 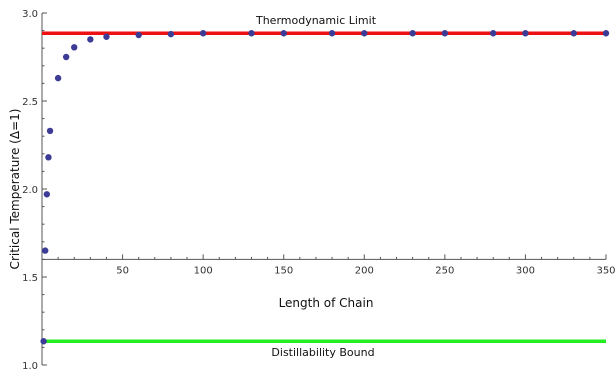 I want to click on thermodynamic-limit-label: Thermodynamic Limit, so click(x=316, y=20).